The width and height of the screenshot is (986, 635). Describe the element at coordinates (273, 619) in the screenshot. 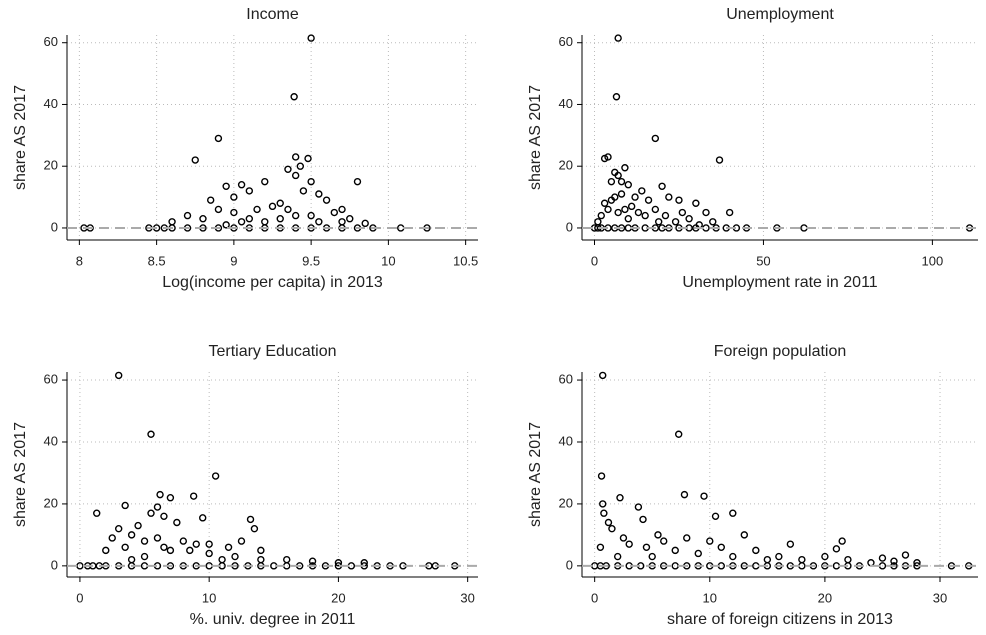

I see `x-axis-label: %. univ. degree in 2011` at that location.